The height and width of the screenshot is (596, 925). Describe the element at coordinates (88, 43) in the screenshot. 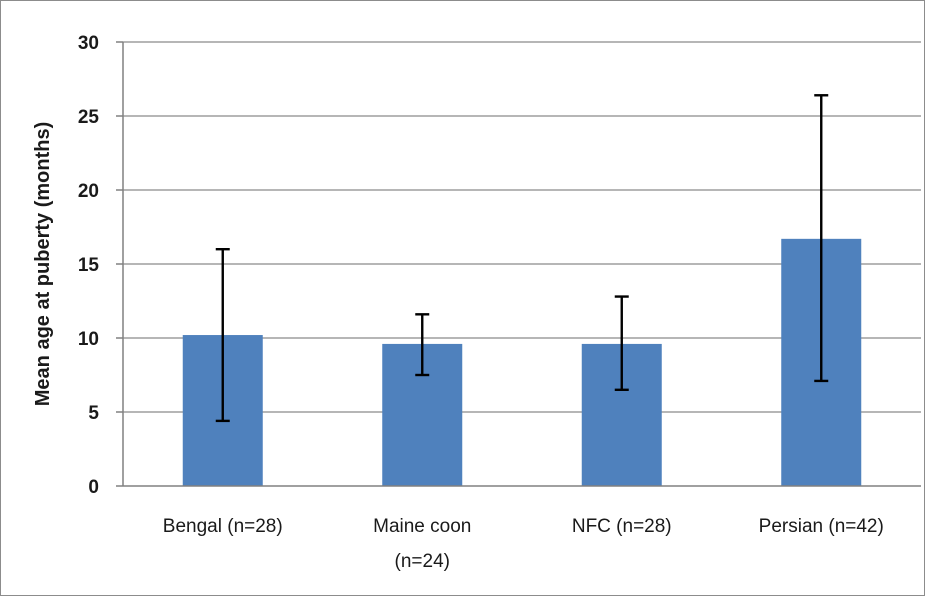

I see `y-tick-label-30: 30` at that location.